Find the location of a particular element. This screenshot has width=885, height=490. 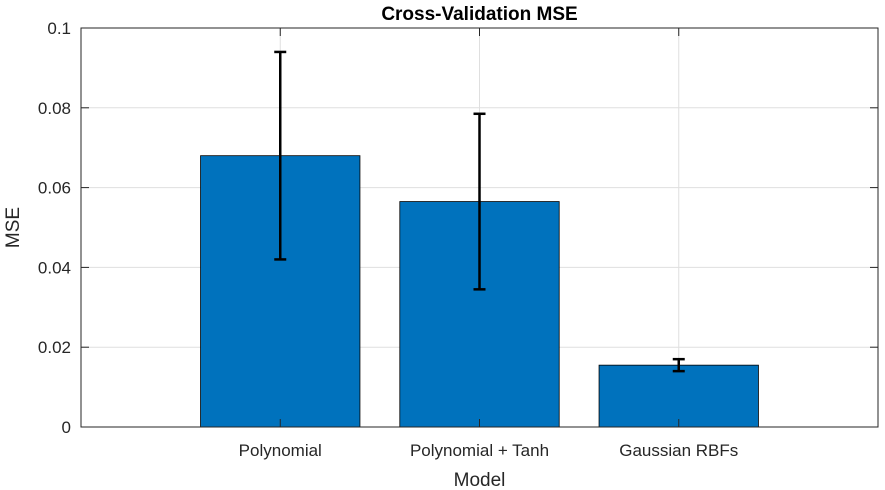

bar is located at coordinates (678, 396).